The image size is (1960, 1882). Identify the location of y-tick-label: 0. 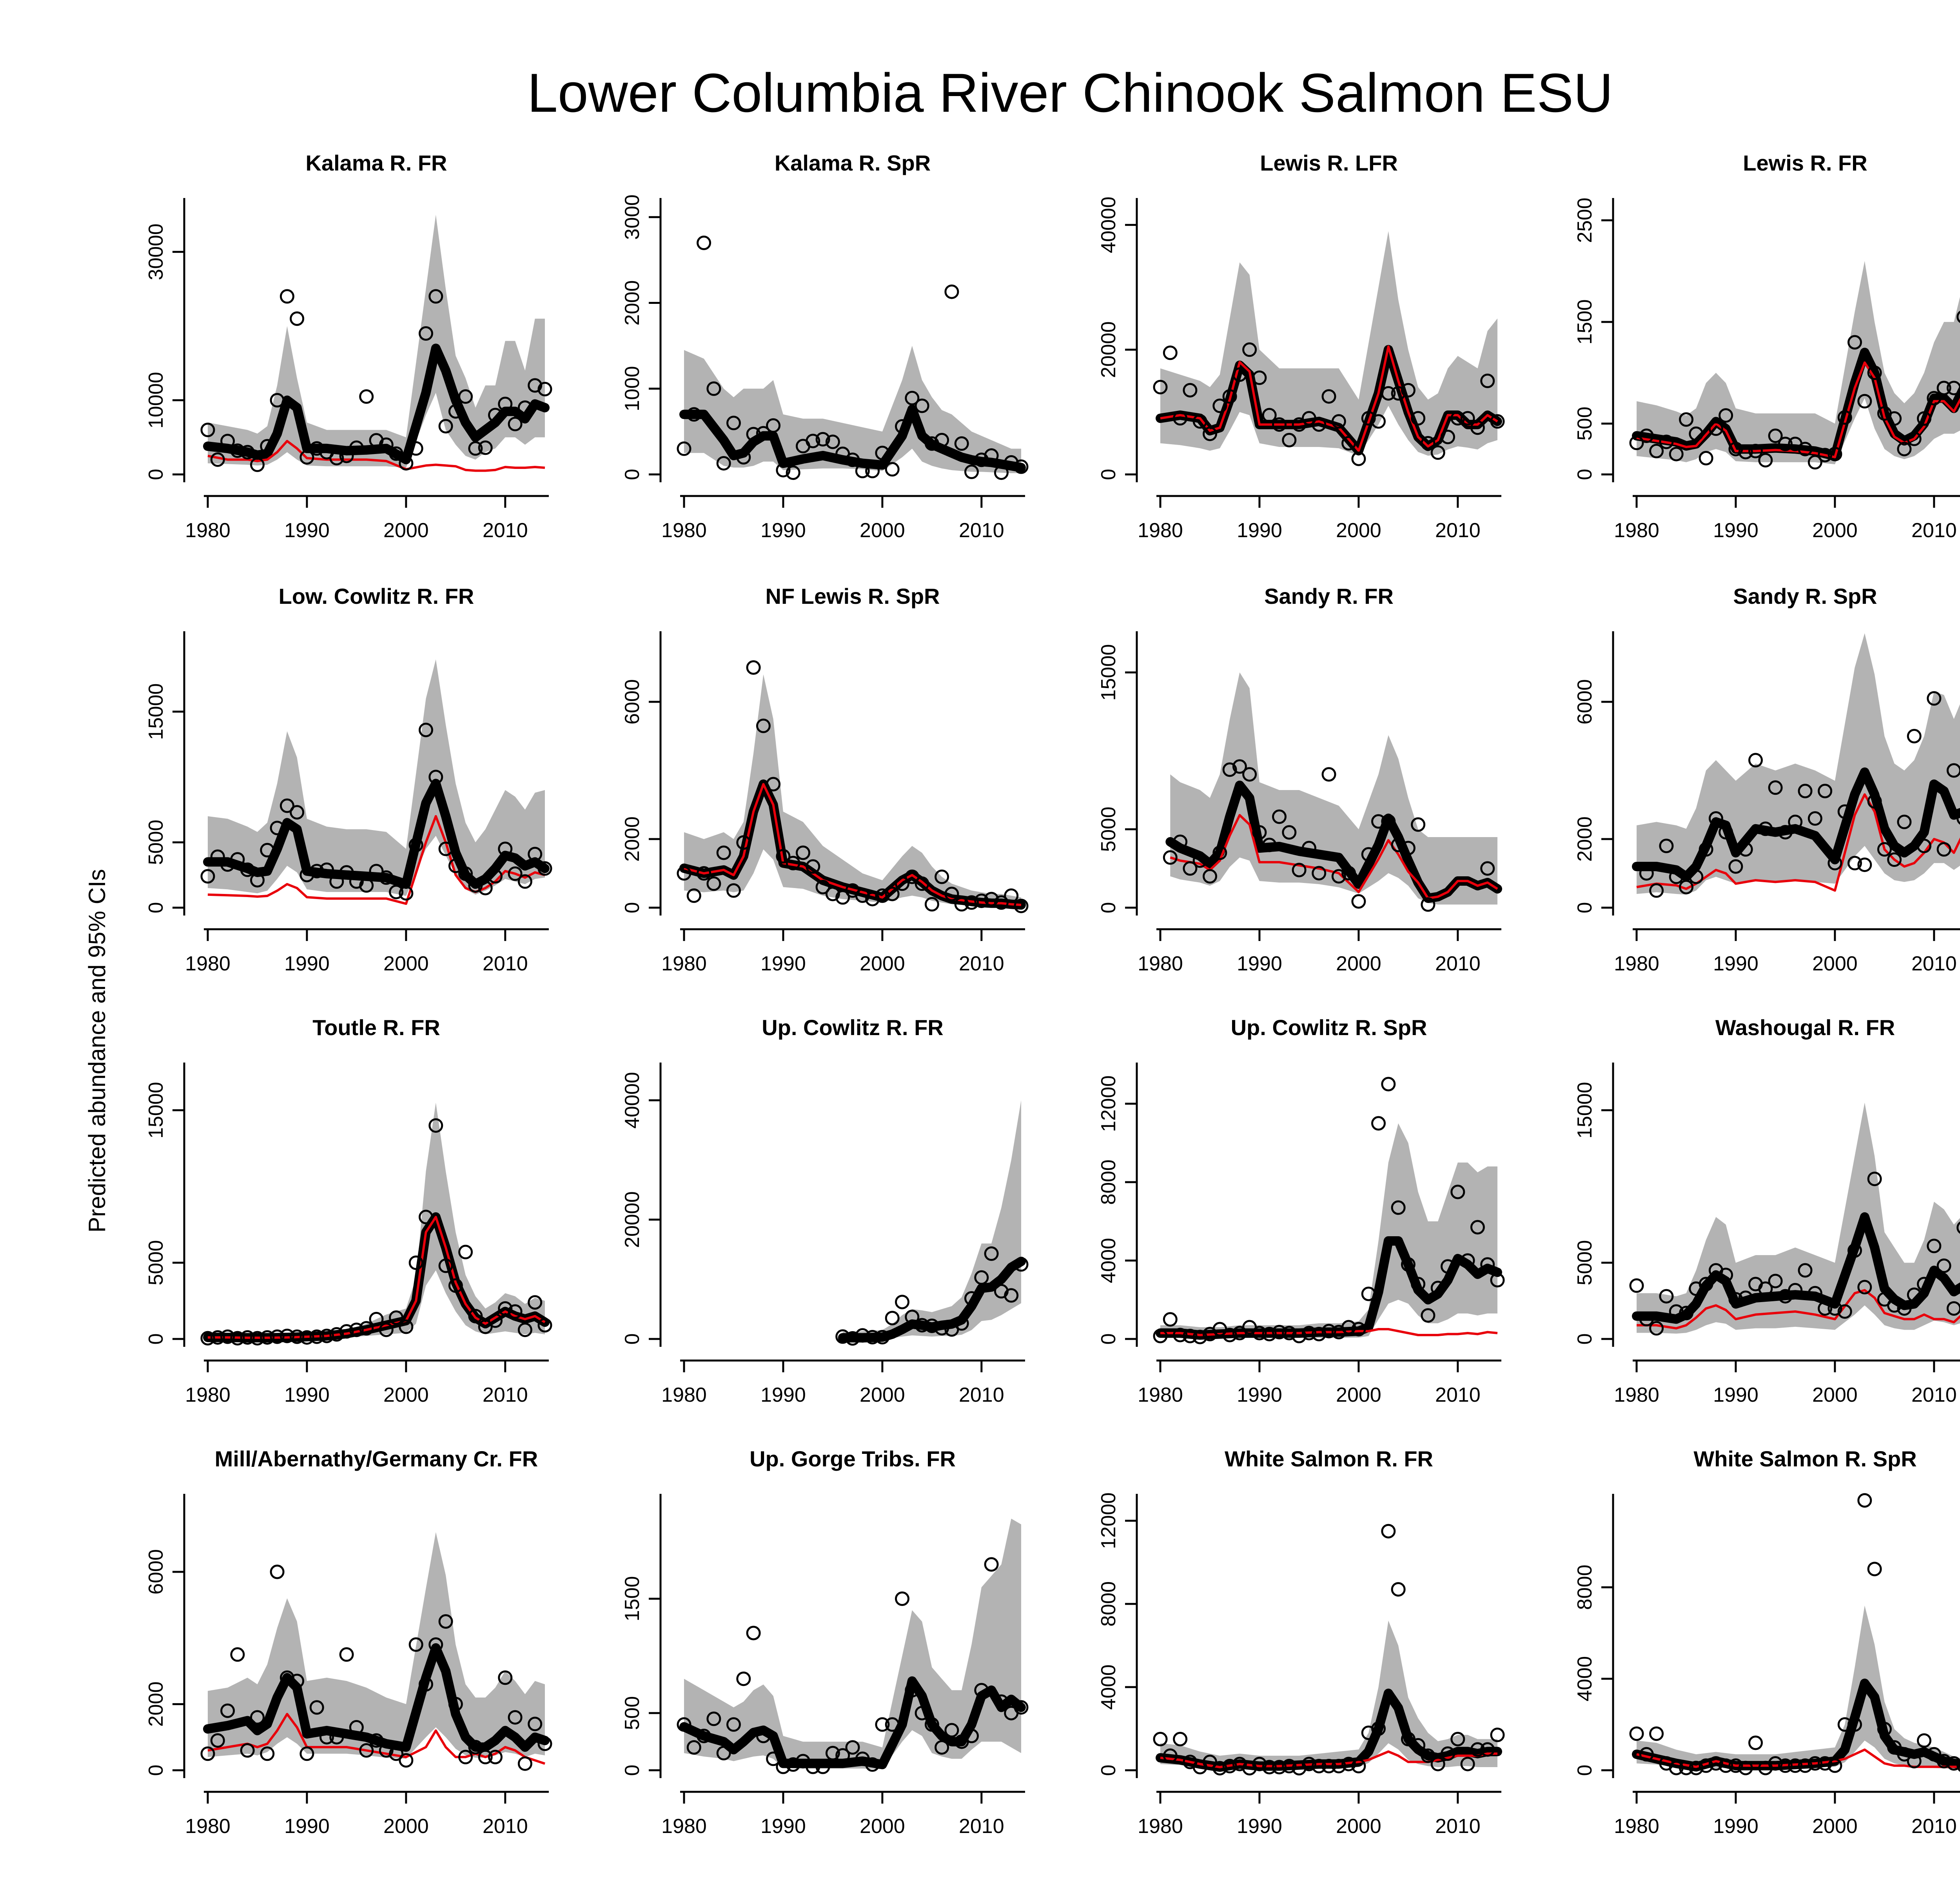
(1108, 908).